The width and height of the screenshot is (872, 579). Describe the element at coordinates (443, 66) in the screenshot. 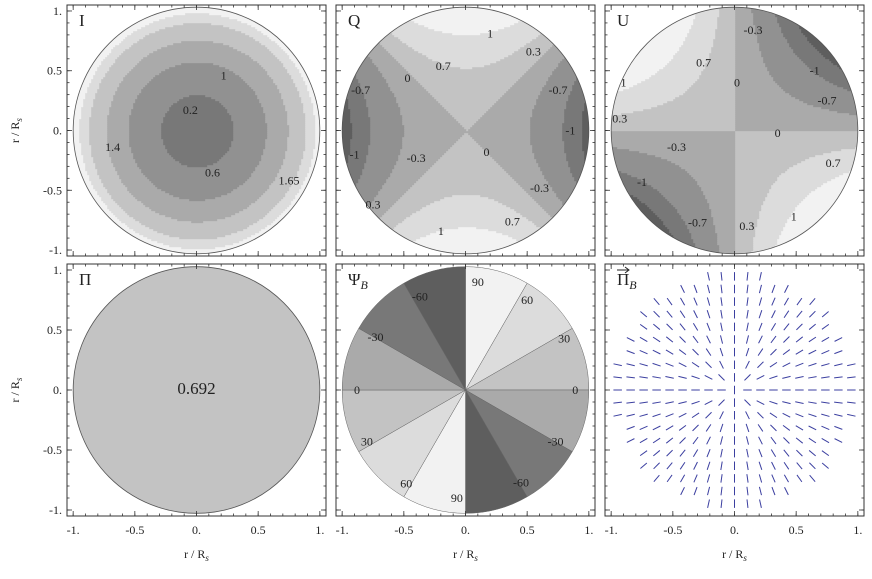

I see `contour-label: 0.7` at that location.